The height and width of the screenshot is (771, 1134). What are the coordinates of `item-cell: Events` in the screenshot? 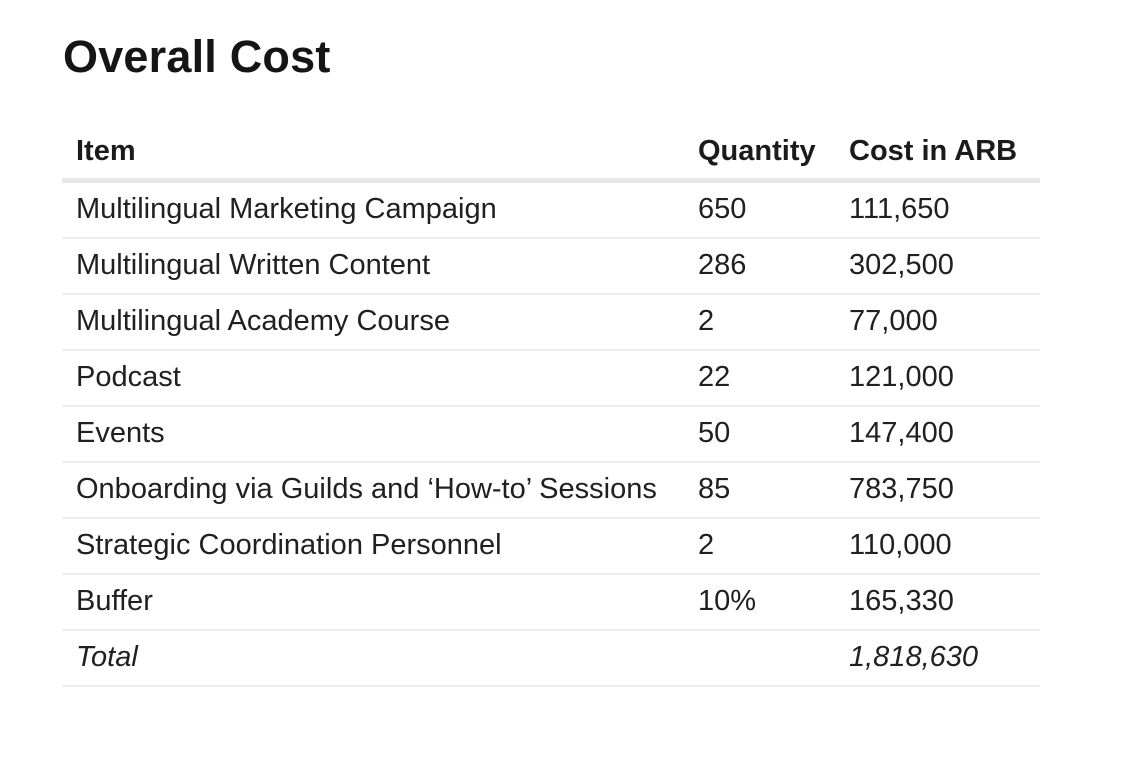 It's located at (380, 434).